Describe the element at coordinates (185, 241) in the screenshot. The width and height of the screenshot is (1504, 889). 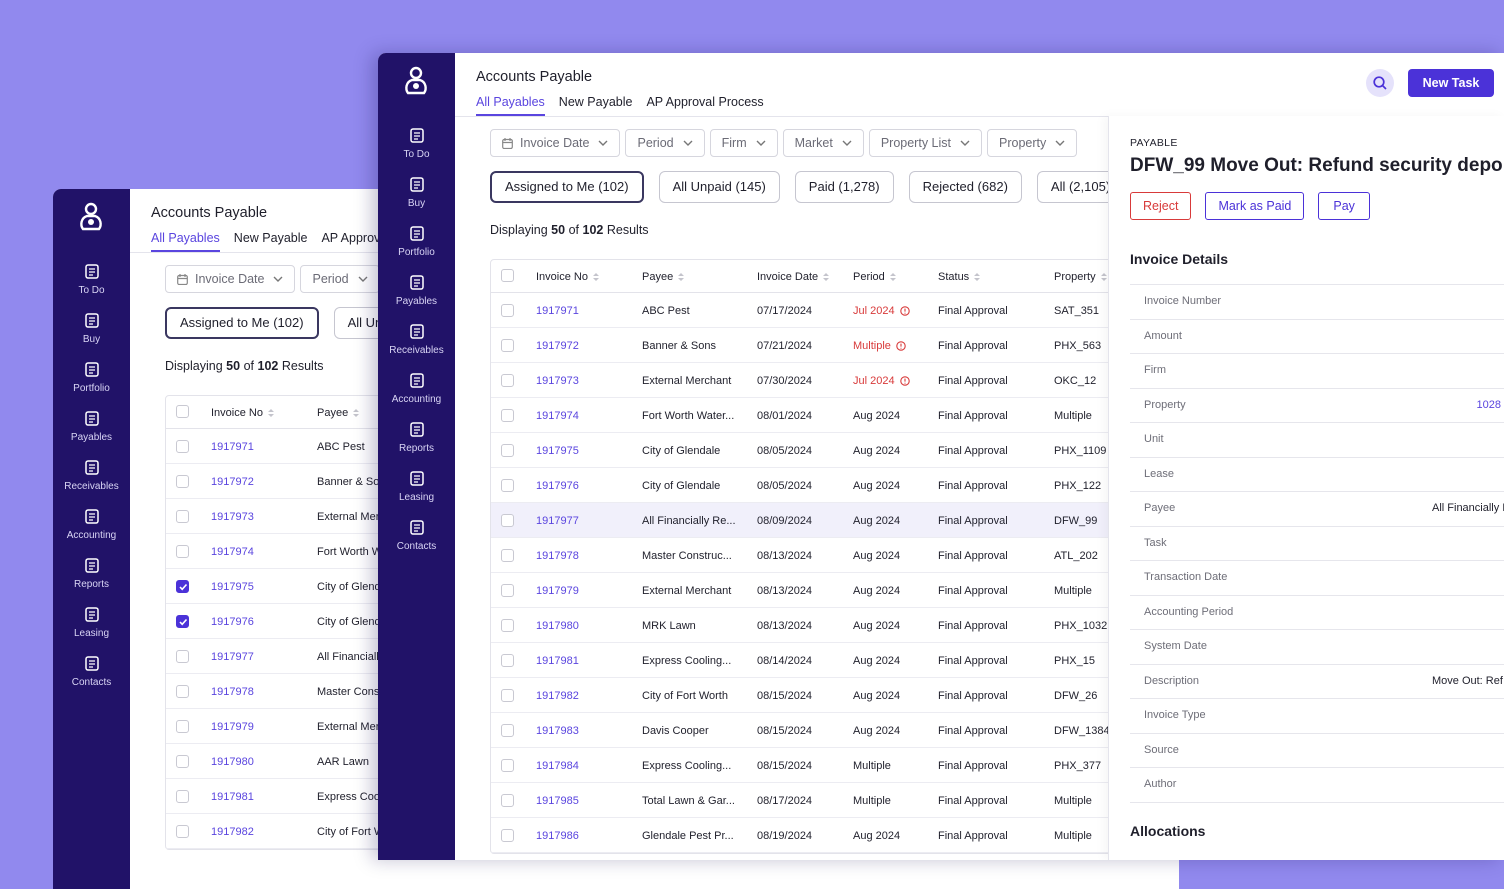
I see `tab: All Payables` at that location.